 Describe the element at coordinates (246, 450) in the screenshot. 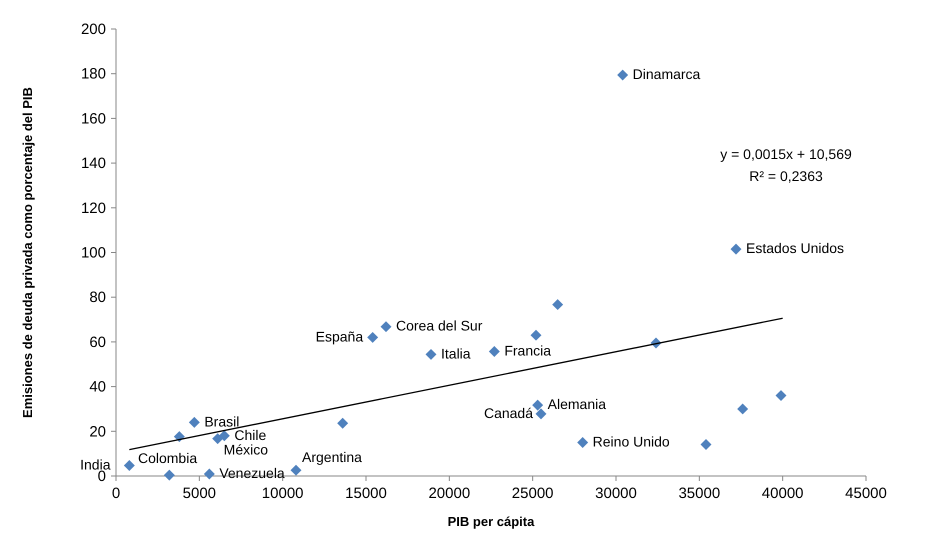

I see `annotation: México` at that location.